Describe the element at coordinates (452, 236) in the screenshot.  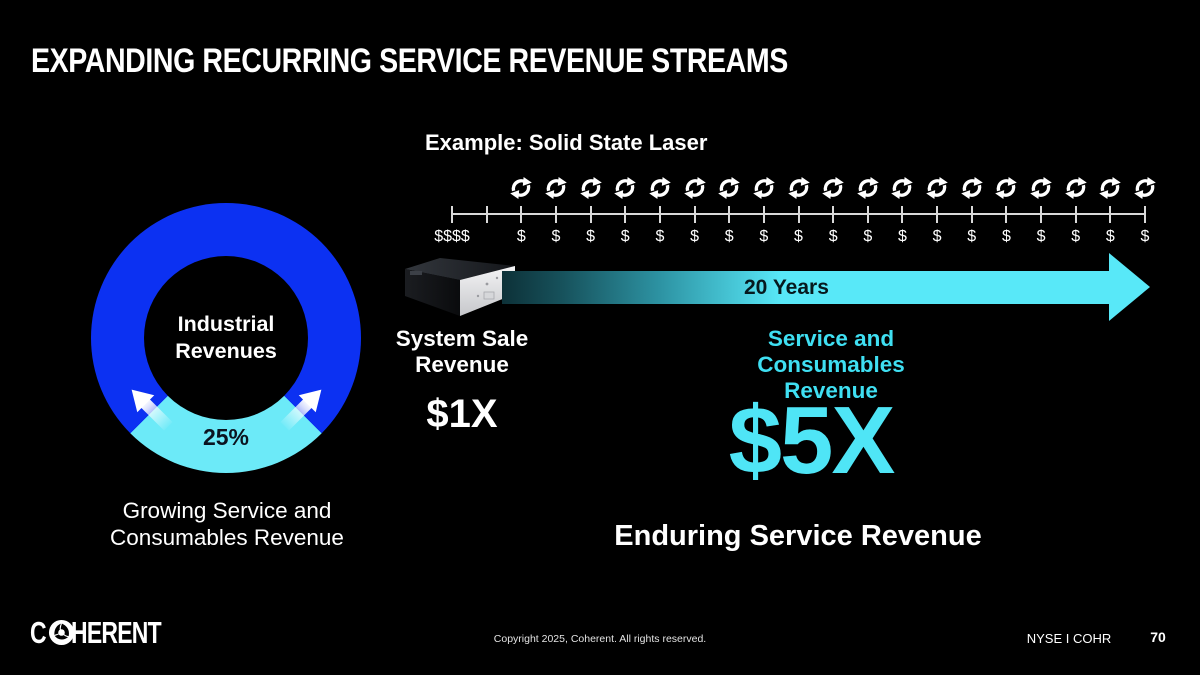
I see `timeline-tick-label: $$$$` at that location.